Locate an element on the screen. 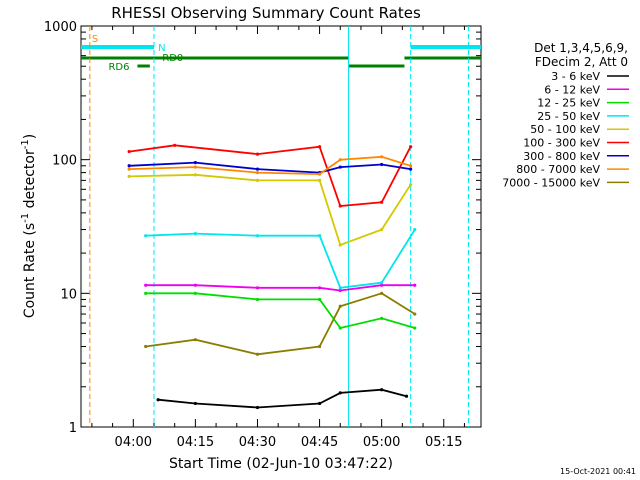  y-tick-label: 1000 is located at coordinates (60, 27).